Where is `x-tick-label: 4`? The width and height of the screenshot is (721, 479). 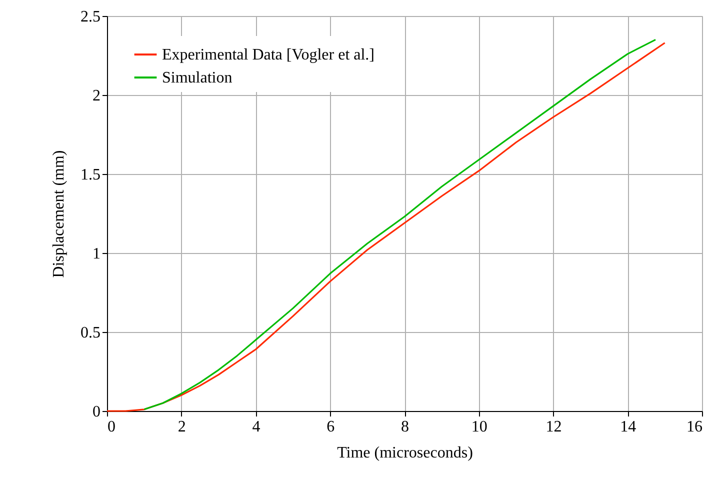
x-tick-label: 4 is located at coordinates (256, 427).